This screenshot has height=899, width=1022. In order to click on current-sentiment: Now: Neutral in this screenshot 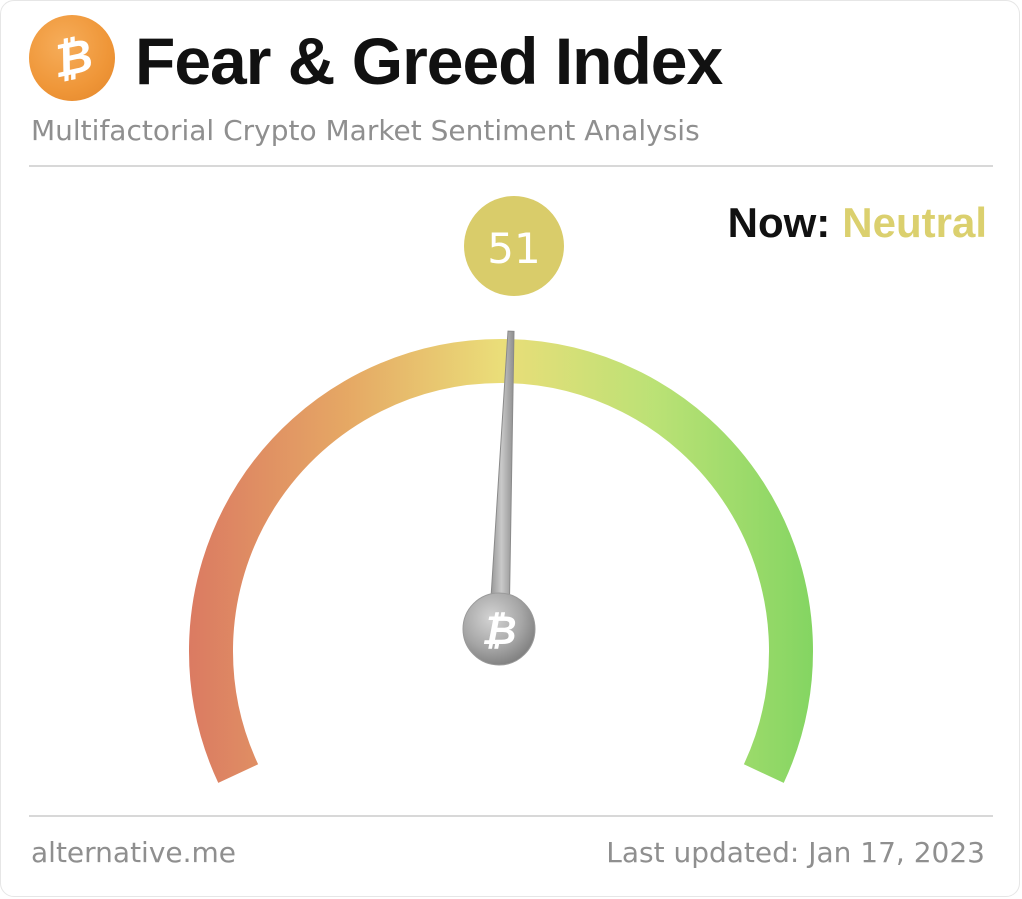, I will do `click(857, 223)`.